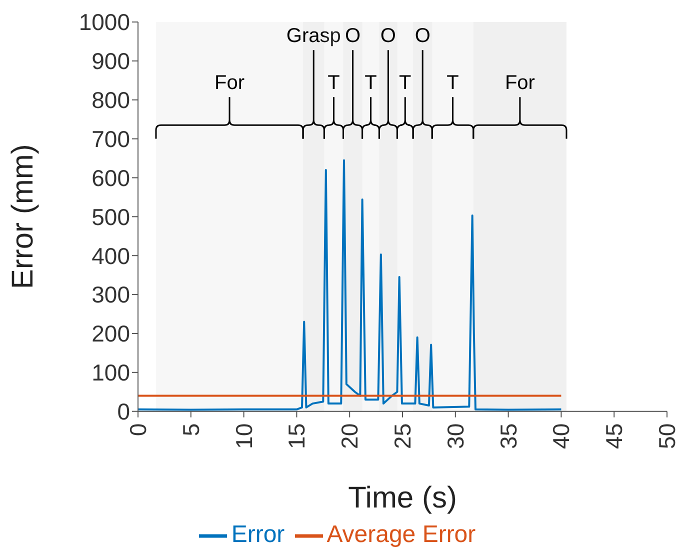  What do you see at coordinates (561, 436) in the screenshot?
I see `x-tick-label: 40` at bounding box center [561, 436].